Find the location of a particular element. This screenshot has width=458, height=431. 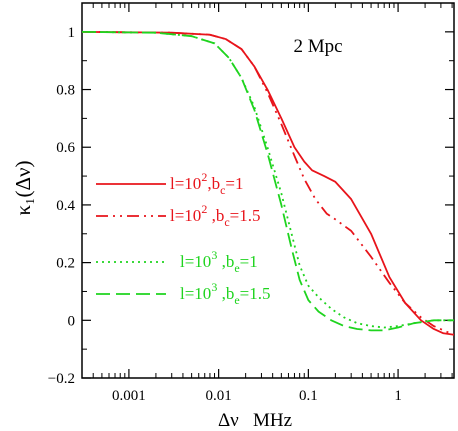

legend-label-2: l=102 ,bc=1.5 is located at coordinates (215, 215).